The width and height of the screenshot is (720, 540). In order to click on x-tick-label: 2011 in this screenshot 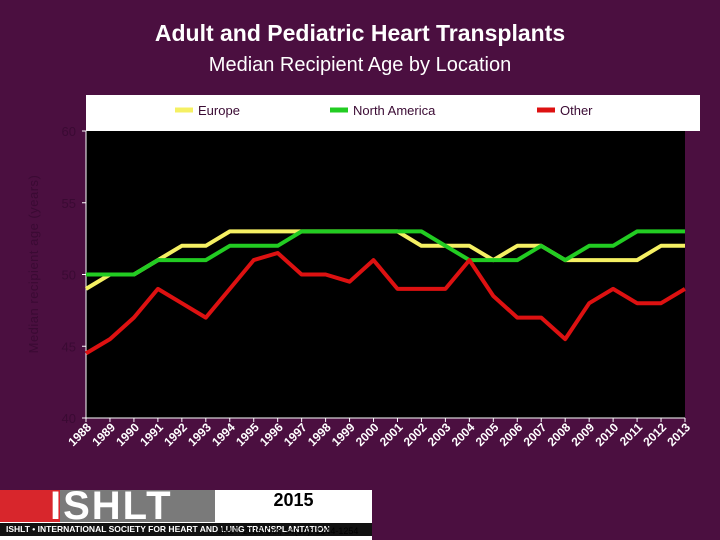, I will do `click(631, 434)`.